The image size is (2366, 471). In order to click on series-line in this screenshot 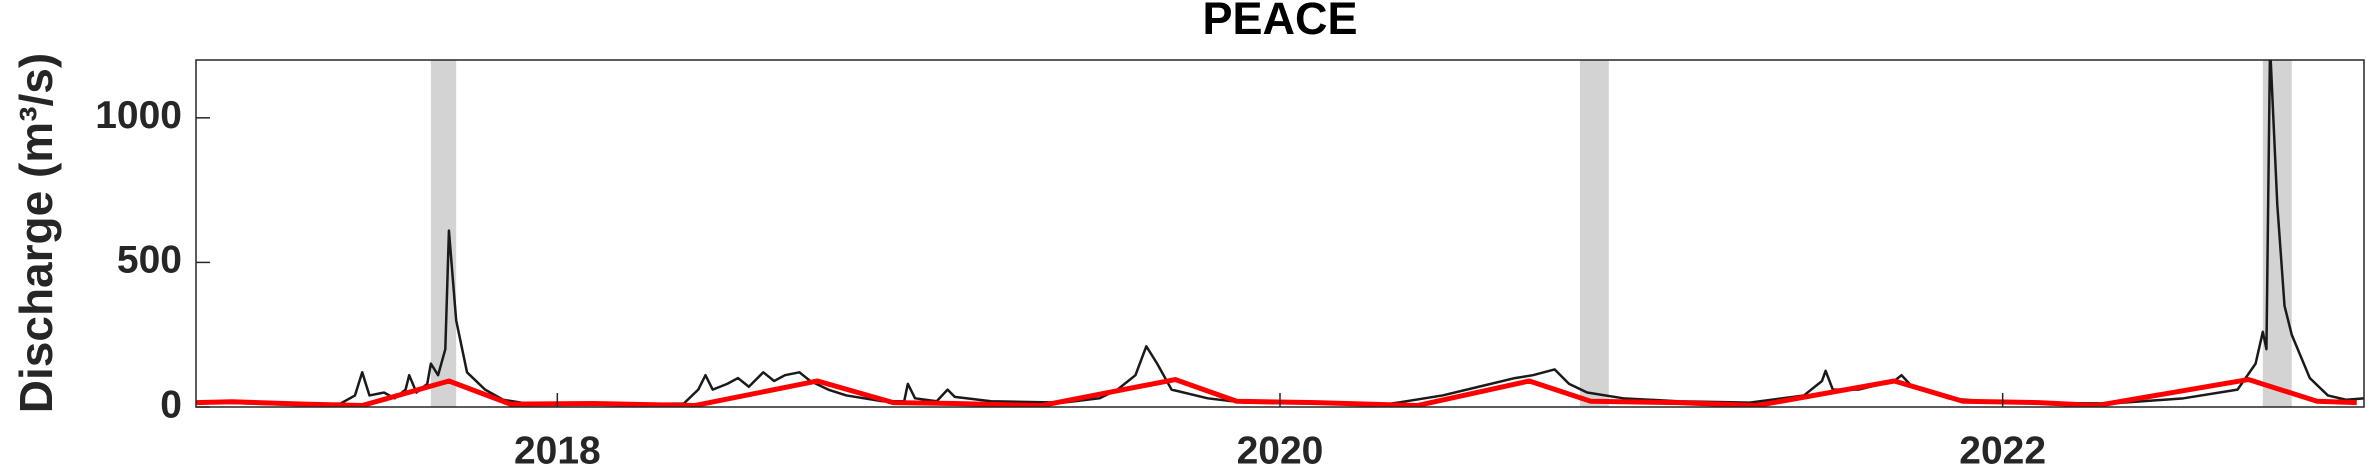, I will do `click(1276, 392)`.